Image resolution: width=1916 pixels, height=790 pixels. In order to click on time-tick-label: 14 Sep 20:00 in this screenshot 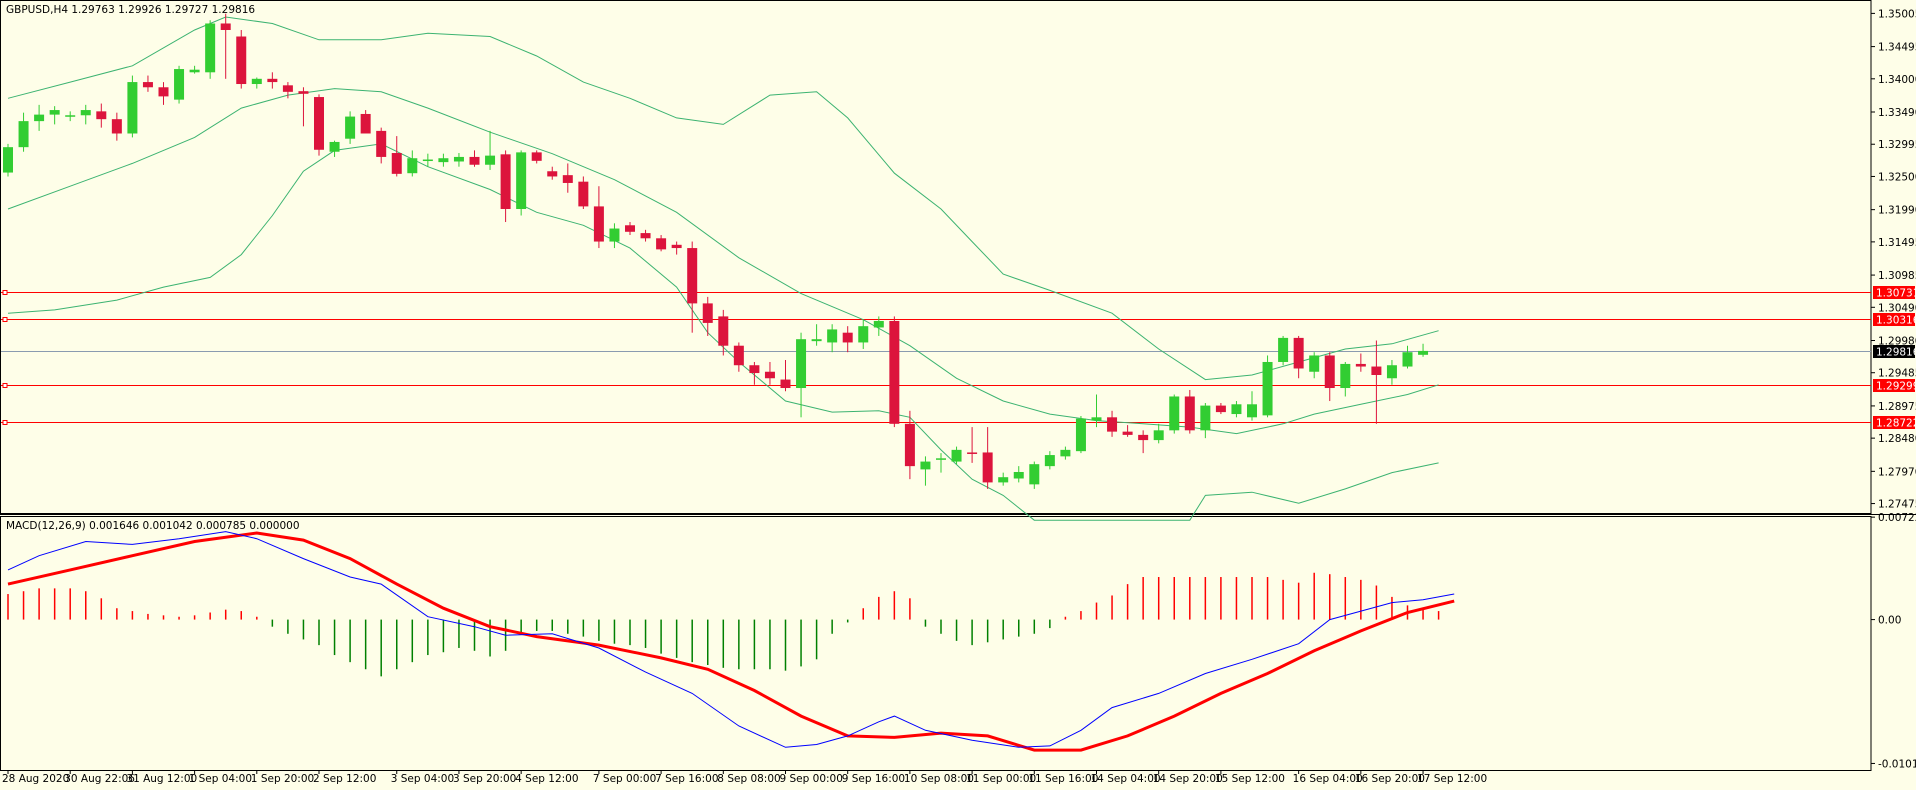, I will do `click(1188, 779)`.